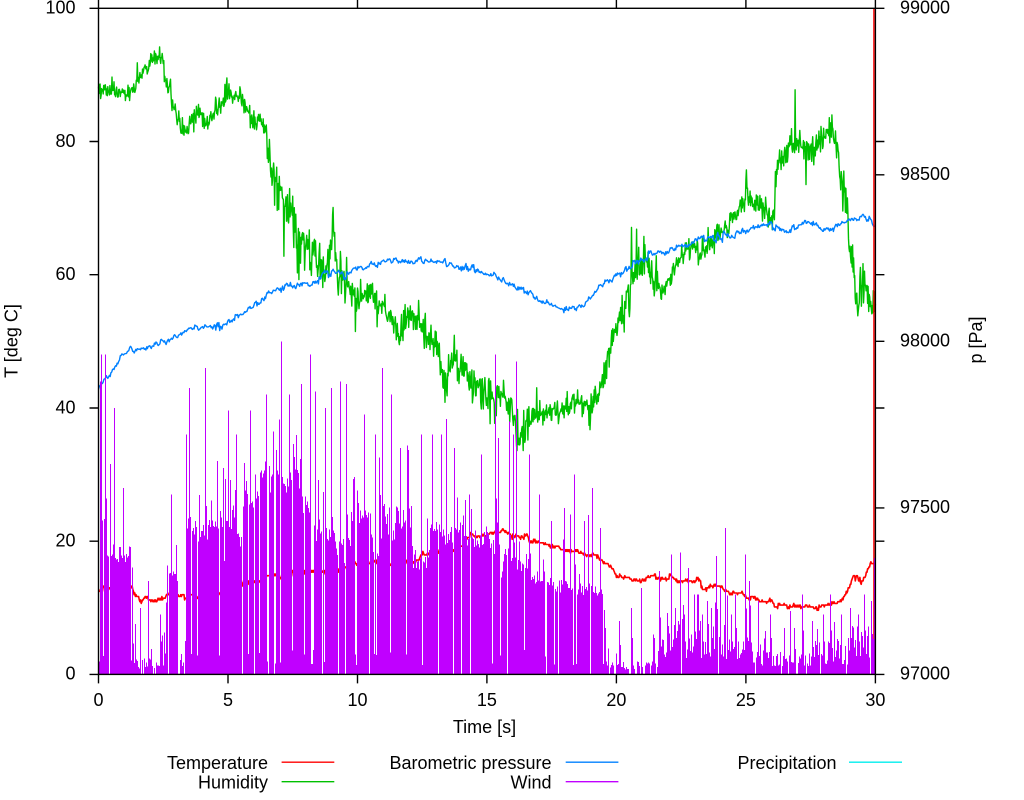 This screenshot has width=1024, height=800. Describe the element at coordinates (925, 174) in the screenshot. I see `svg-text: 98500` at that location.